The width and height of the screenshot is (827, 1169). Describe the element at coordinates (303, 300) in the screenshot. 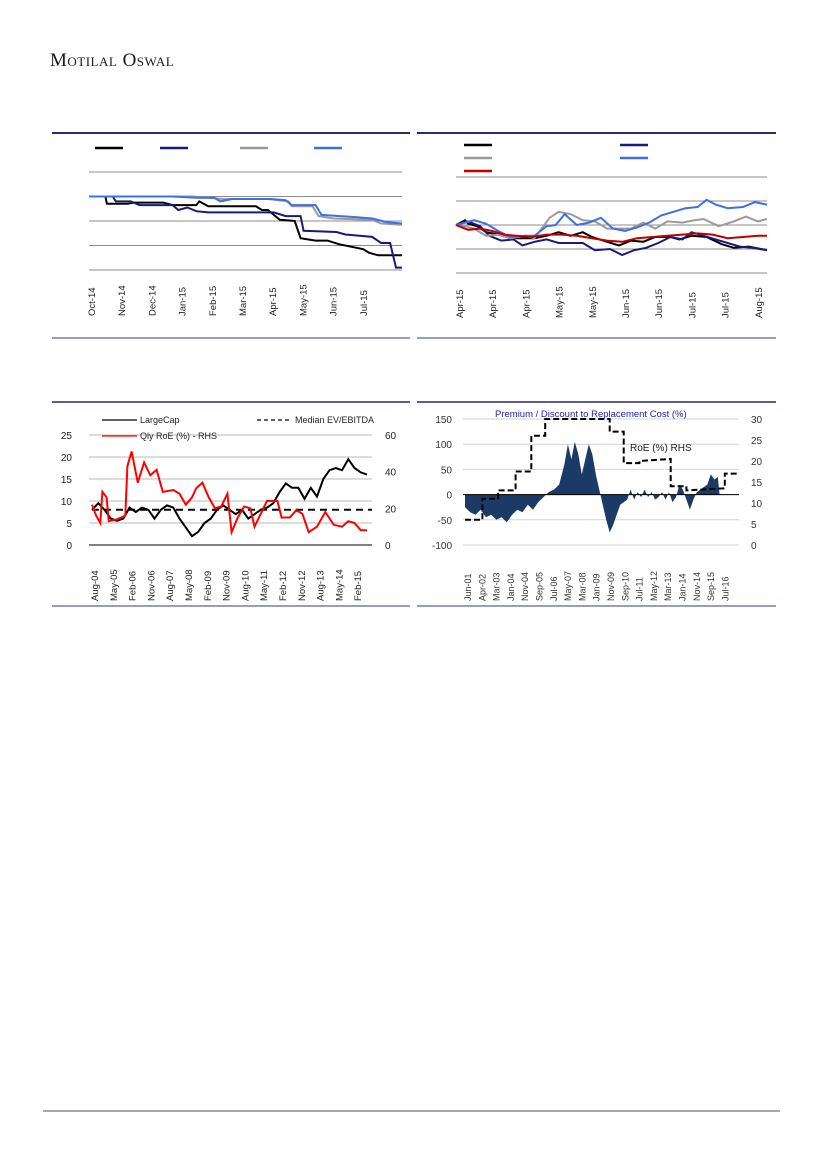

I see `chart1-x-tick-label: May-15` at that location.